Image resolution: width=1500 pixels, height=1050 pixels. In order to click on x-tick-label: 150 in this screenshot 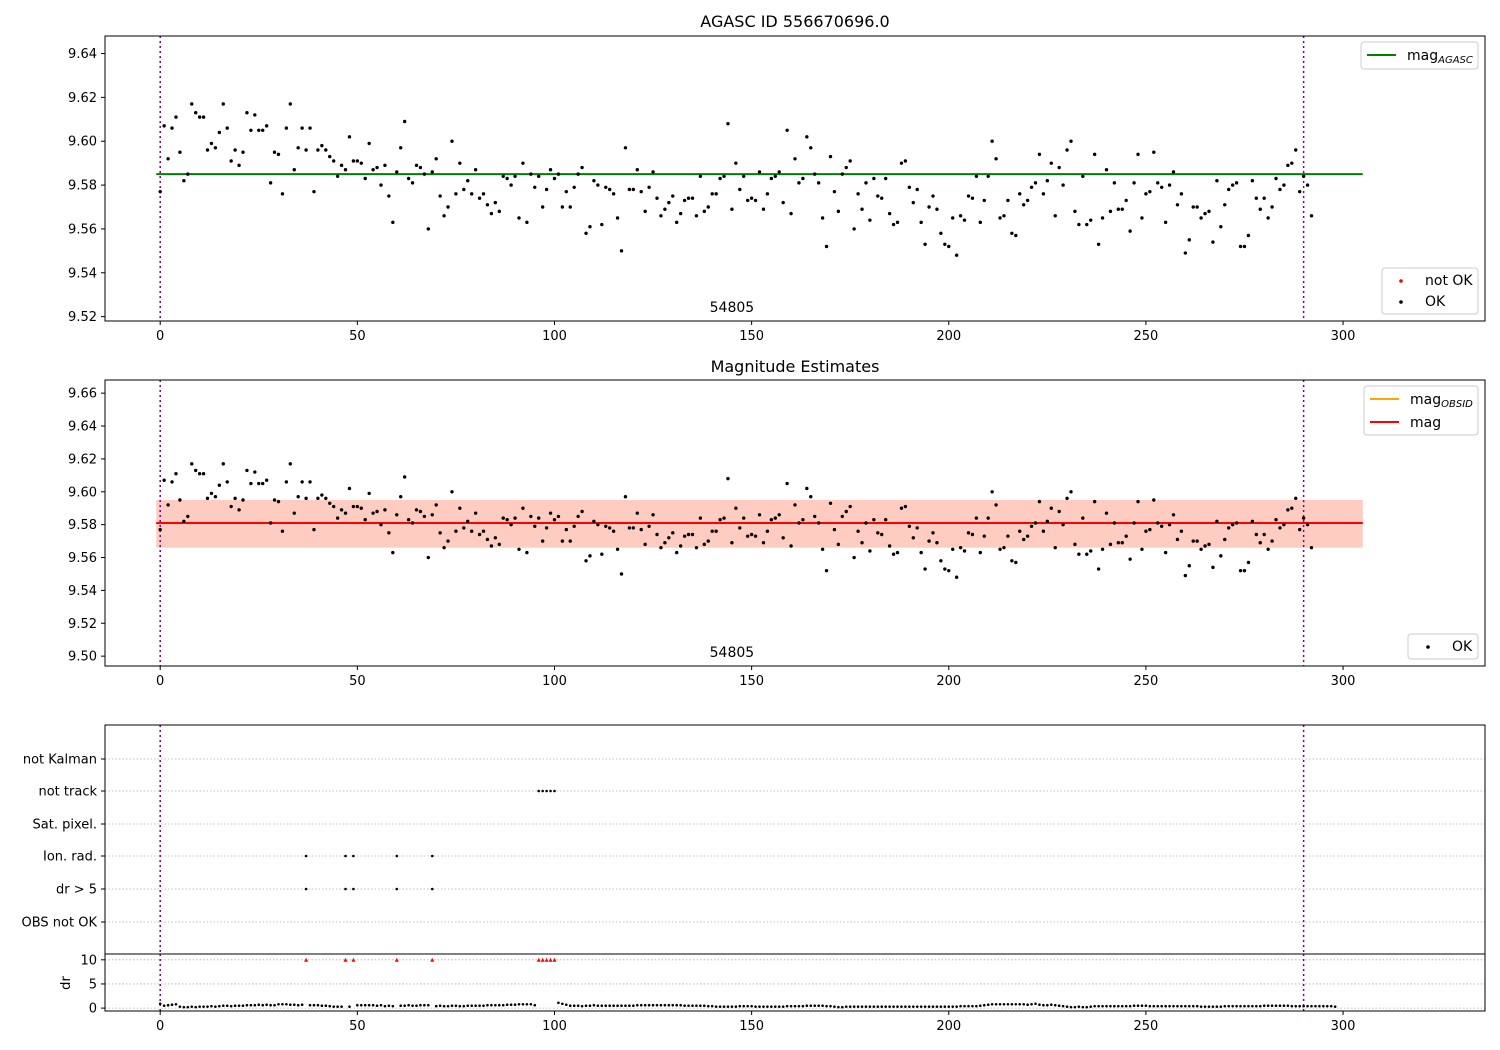, I will do `click(751, 681)`.